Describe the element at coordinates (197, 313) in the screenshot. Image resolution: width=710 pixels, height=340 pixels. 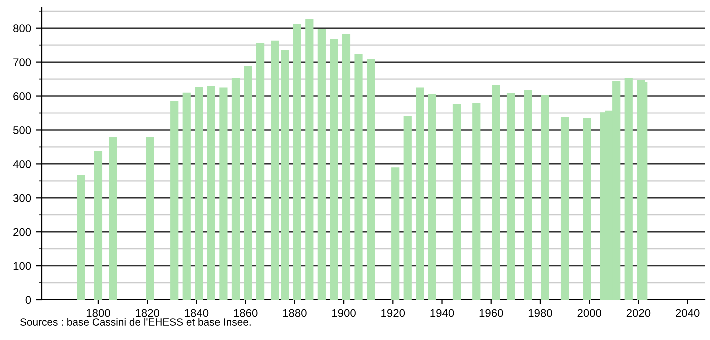
I see `x-tick-label: 1840` at that location.